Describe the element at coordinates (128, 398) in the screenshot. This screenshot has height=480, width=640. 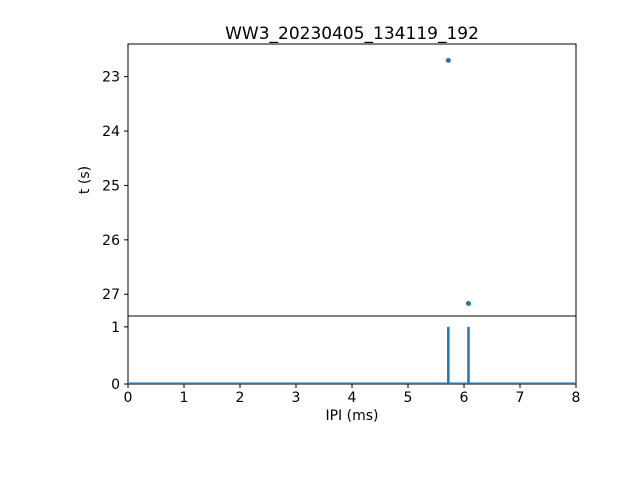
I see `x-tick-label: 0` at that location.